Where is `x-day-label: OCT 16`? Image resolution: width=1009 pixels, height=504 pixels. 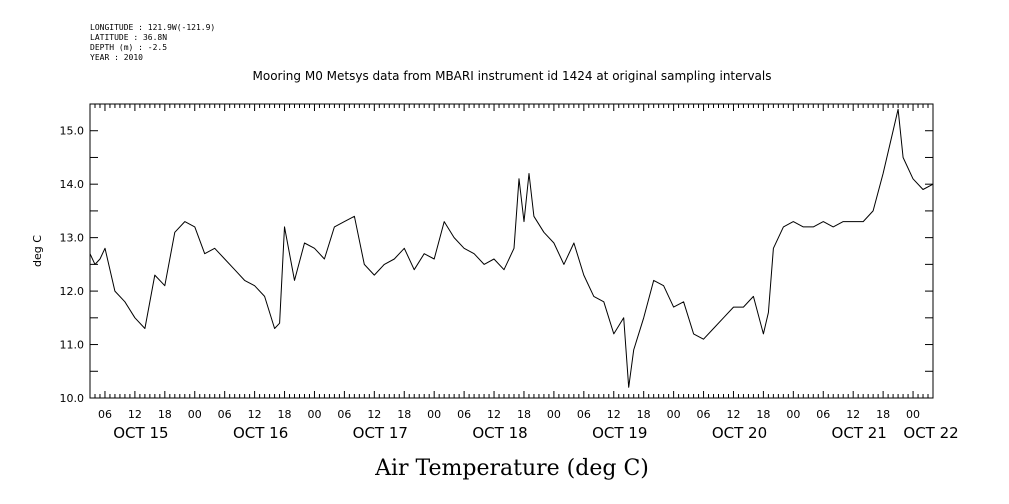
x-day-label: OCT 16 is located at coordinates (260, 433).